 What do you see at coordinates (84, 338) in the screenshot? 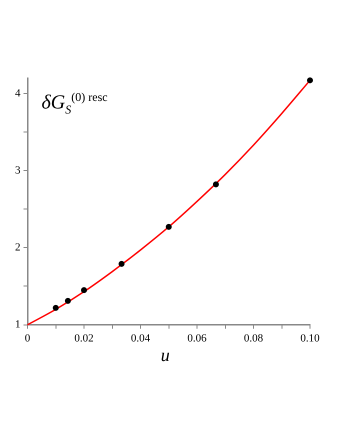
I see `x-tick-label: 0.02` at bounding box center [84, 338].